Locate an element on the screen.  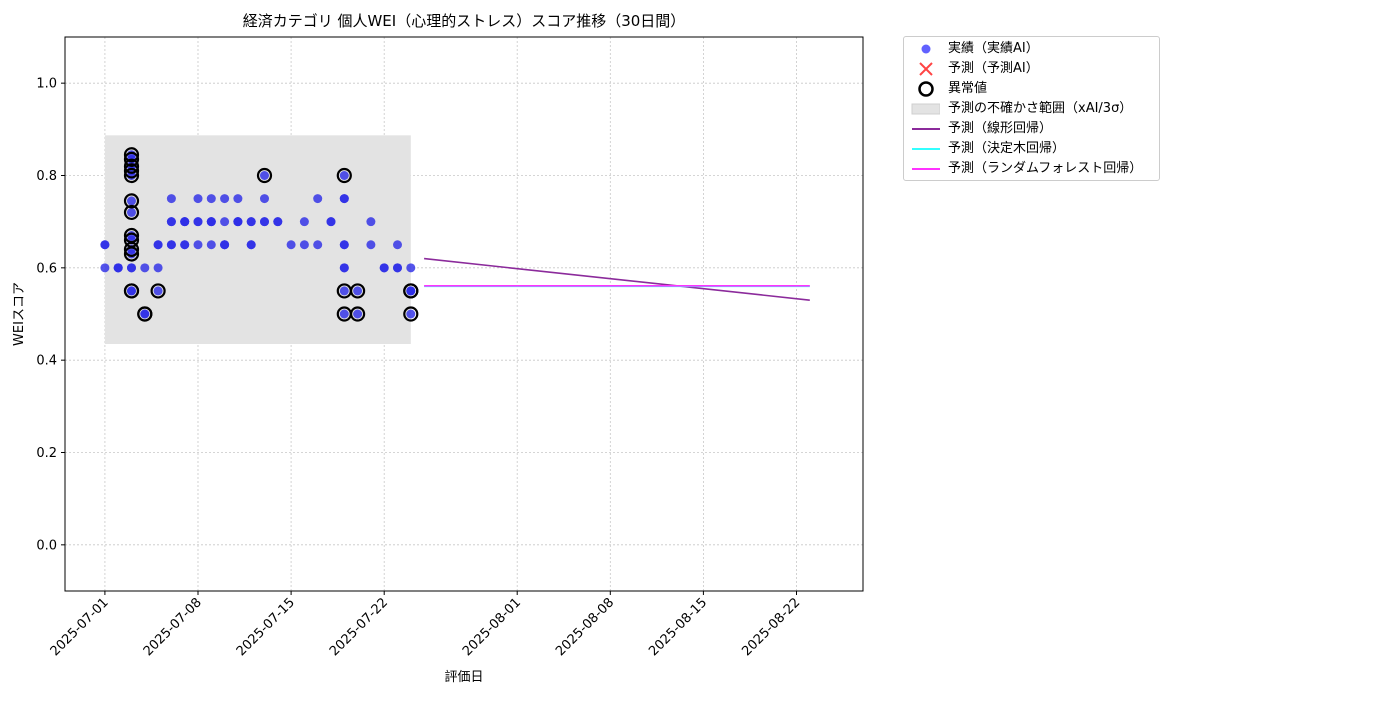
legend-line-linear-icon is located at coordinates (926, 129).